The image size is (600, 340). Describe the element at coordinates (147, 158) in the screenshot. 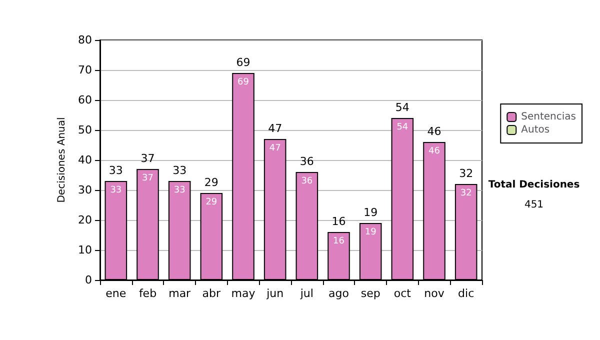

I see `total-label: 37` at that location.